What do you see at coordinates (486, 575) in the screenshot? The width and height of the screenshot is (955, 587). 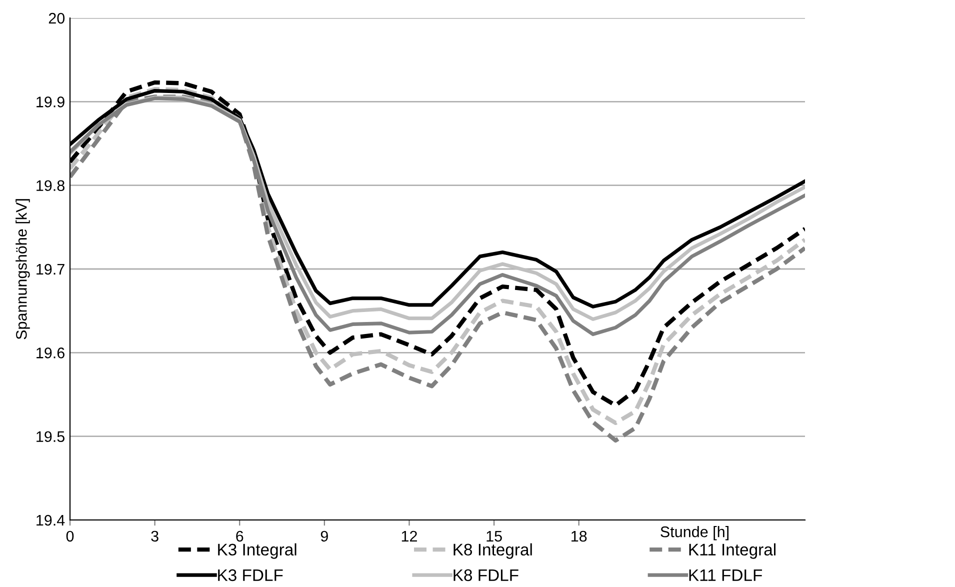 I see `legend-label: K8 FDLF` at bounding box center [486, 575].